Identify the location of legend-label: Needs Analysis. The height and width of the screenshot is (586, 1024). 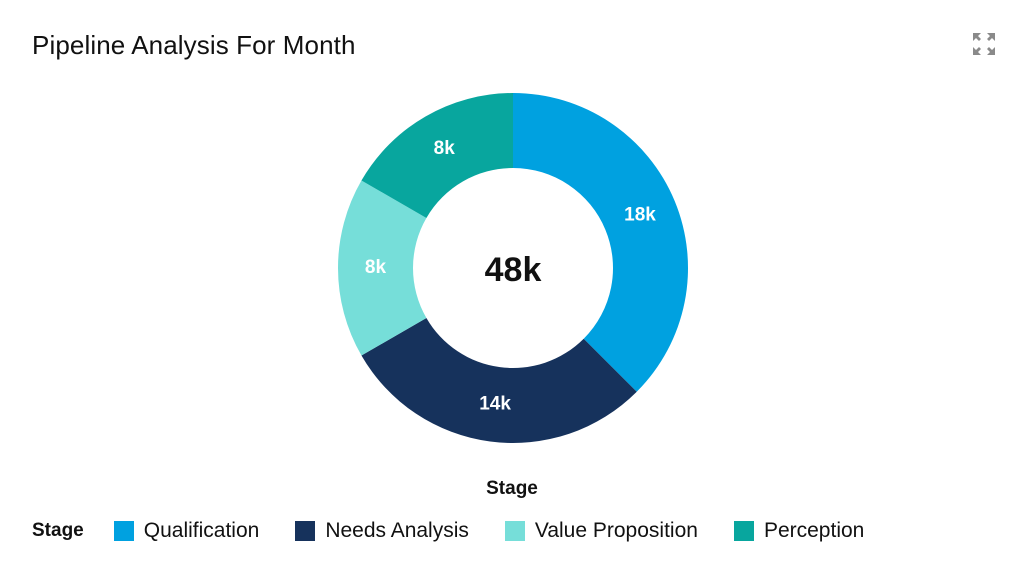
(397, 530).